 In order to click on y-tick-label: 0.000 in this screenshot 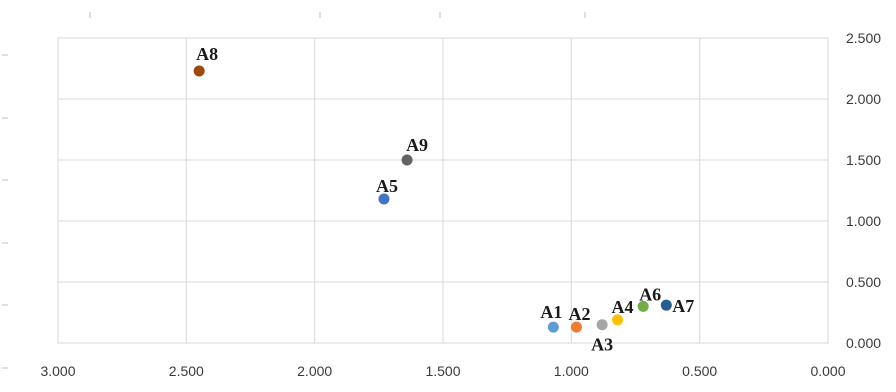, I will do `click(863, 343)`.